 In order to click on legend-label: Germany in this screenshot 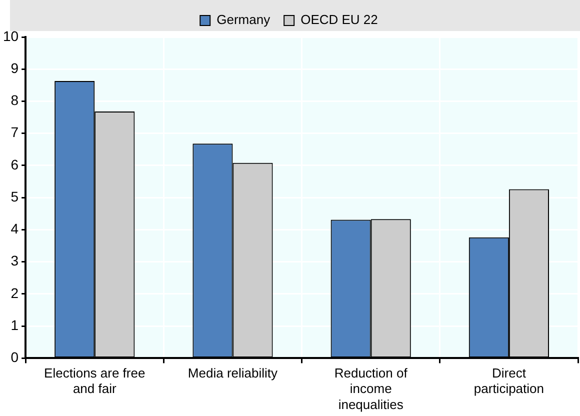, I will do `click(243, 20)`.